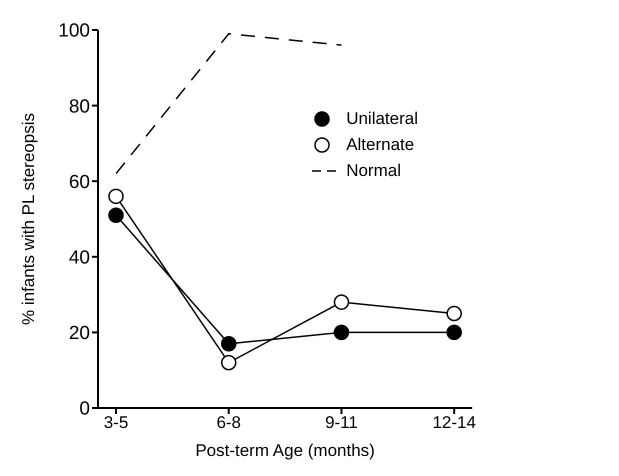 The height and width of the screenshot is (476, 619). What do you see at coordinates (341, 422) in the screenshot?
I see `x-tick-label: 9-11` at bounding box center [341, 422].